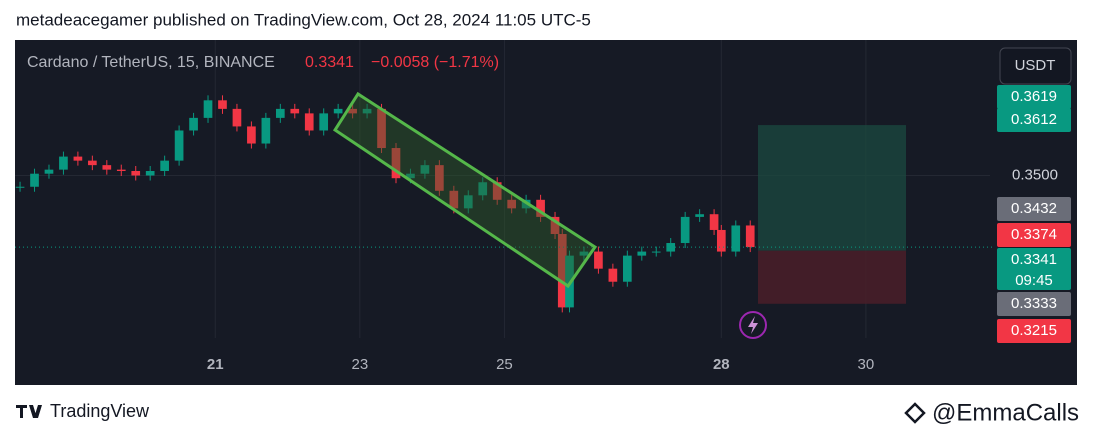 The width and height of the screenshot is (1093, 443). I want to click on price-tag-label: 0.3215, so click(1034, 330).